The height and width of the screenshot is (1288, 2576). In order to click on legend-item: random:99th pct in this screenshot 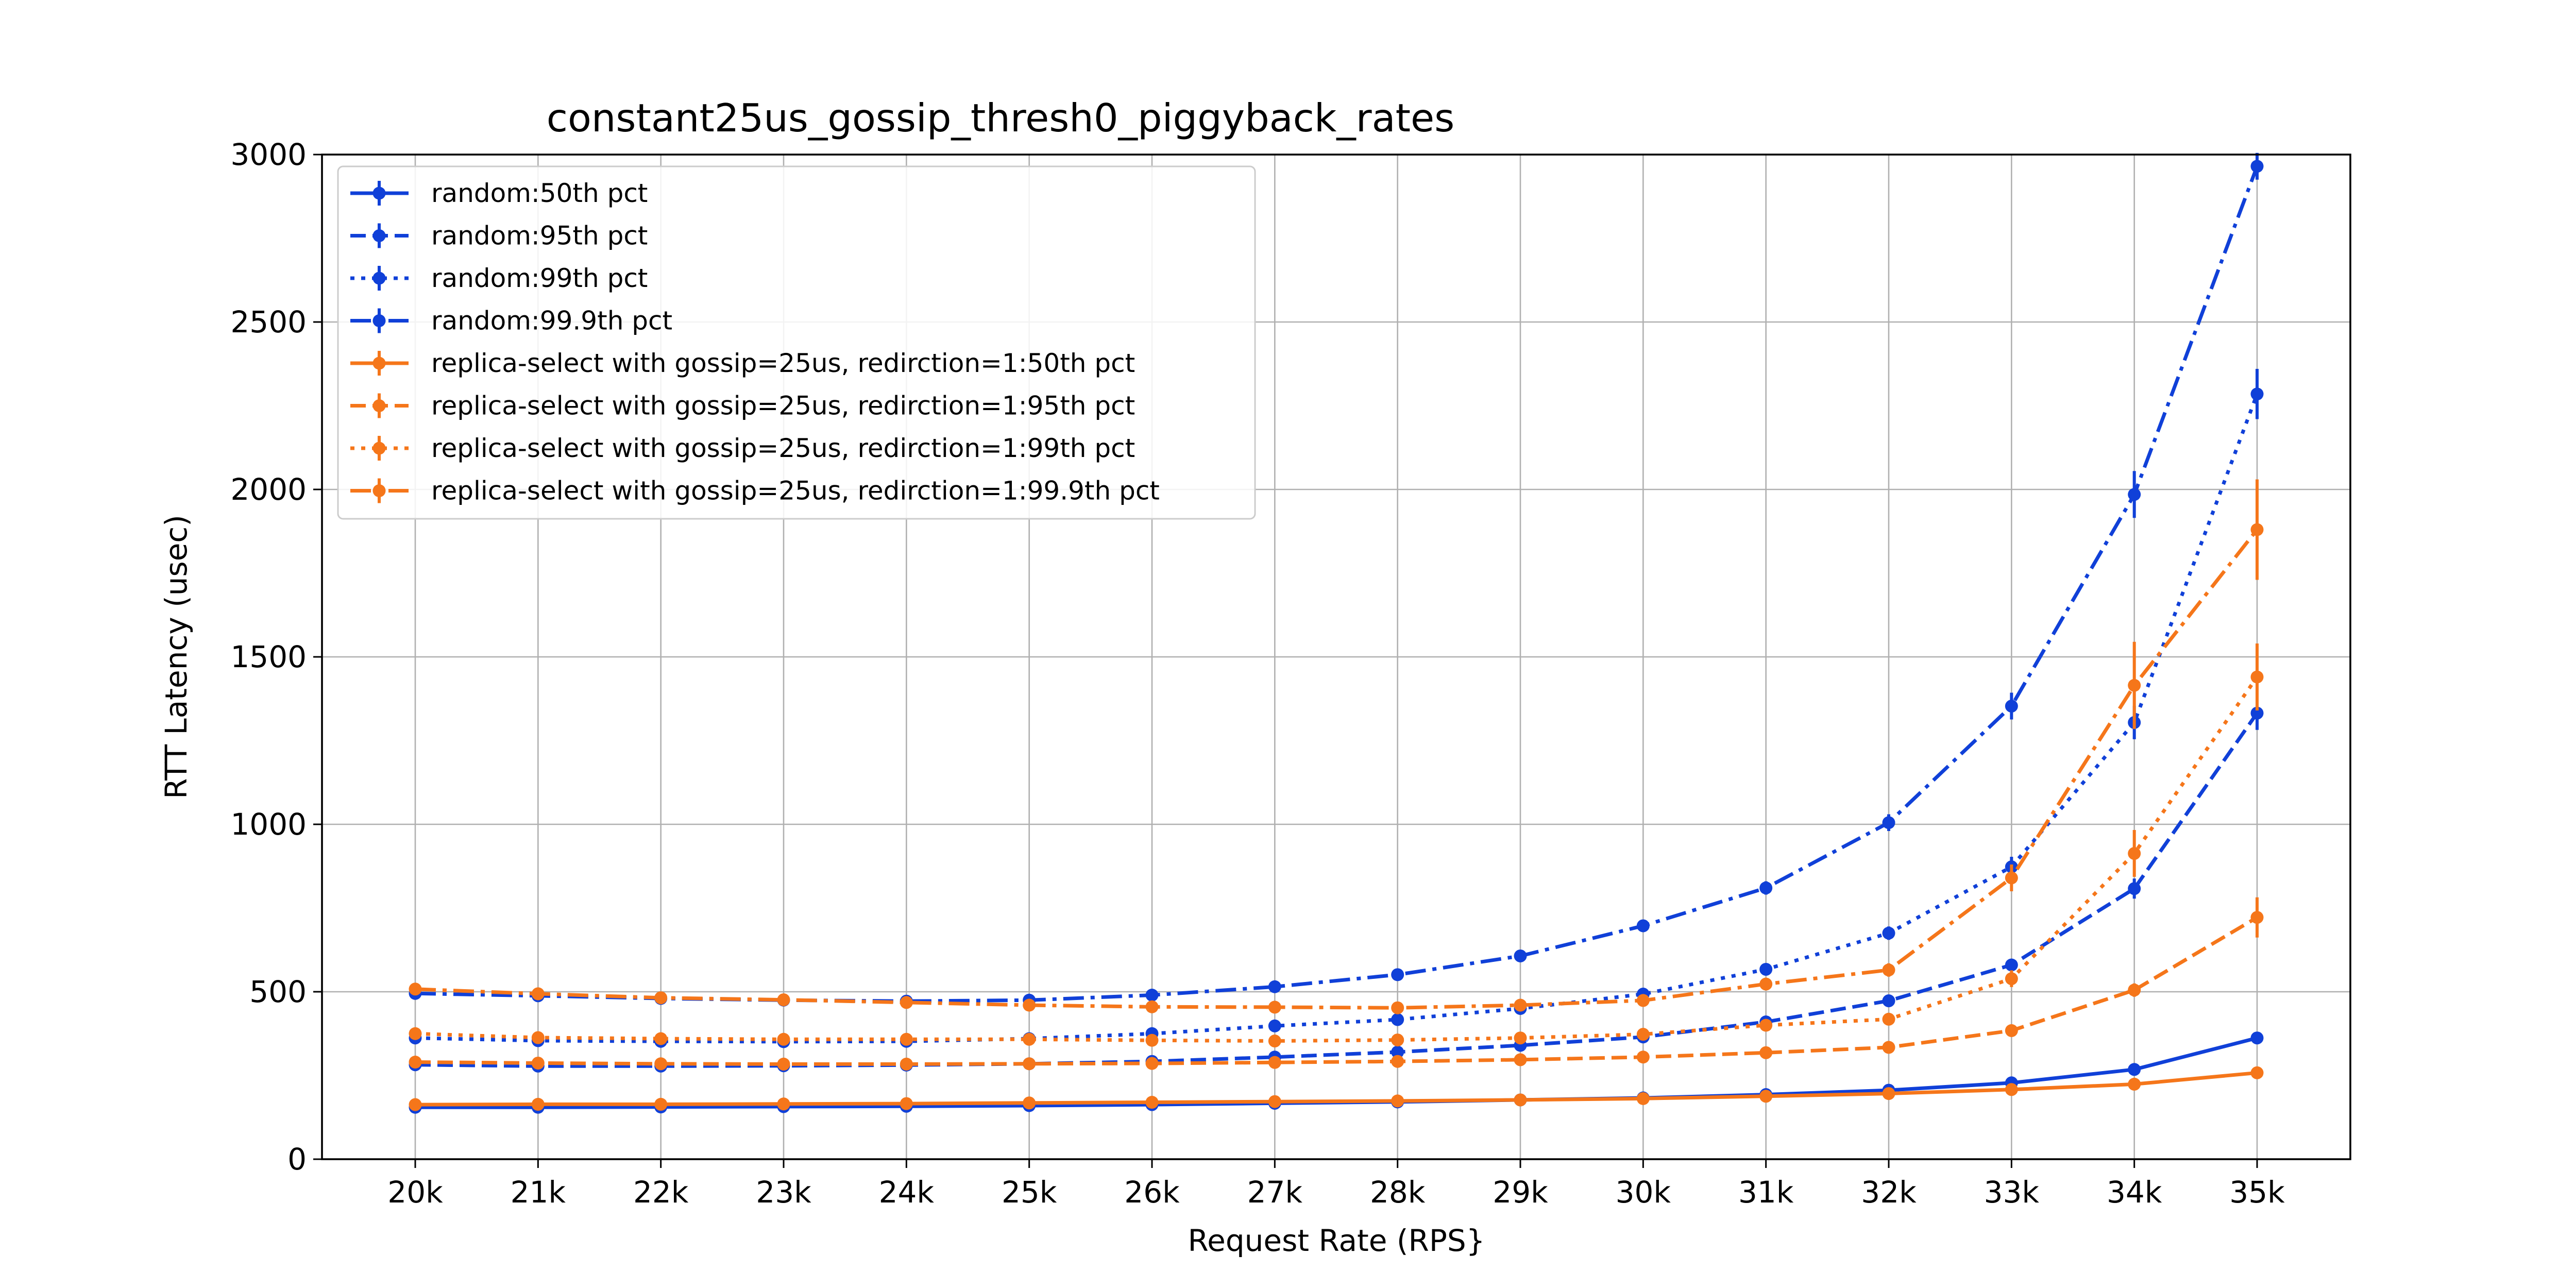, I will do `click(499, 278)`.